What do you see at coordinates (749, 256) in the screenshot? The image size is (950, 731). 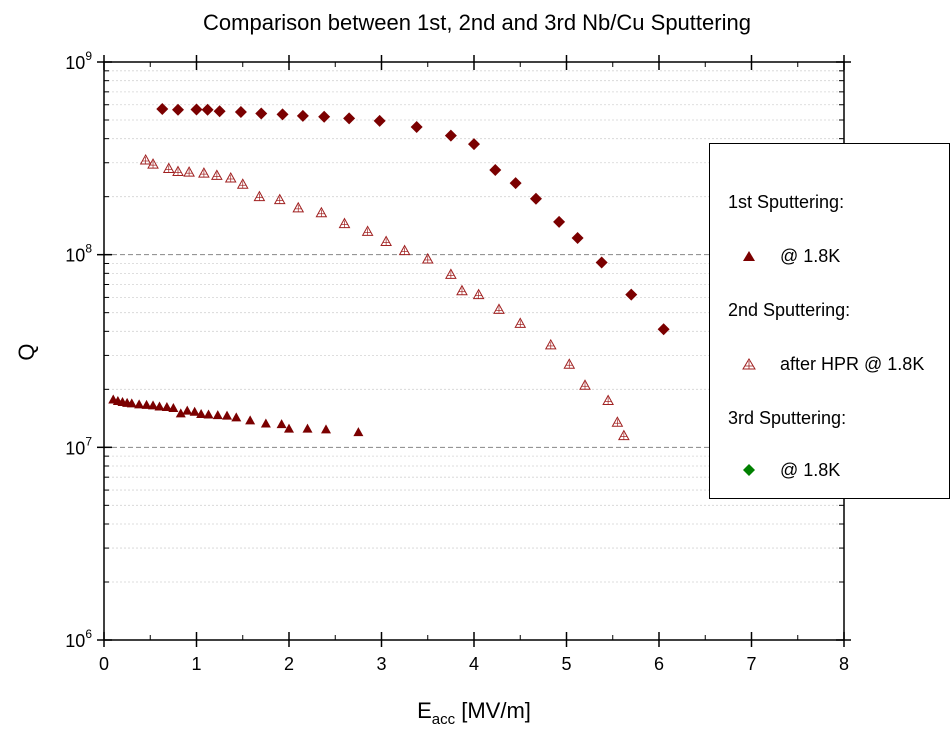 I see `legend-marker-filled-triangle` at bounding box center [749, 256].